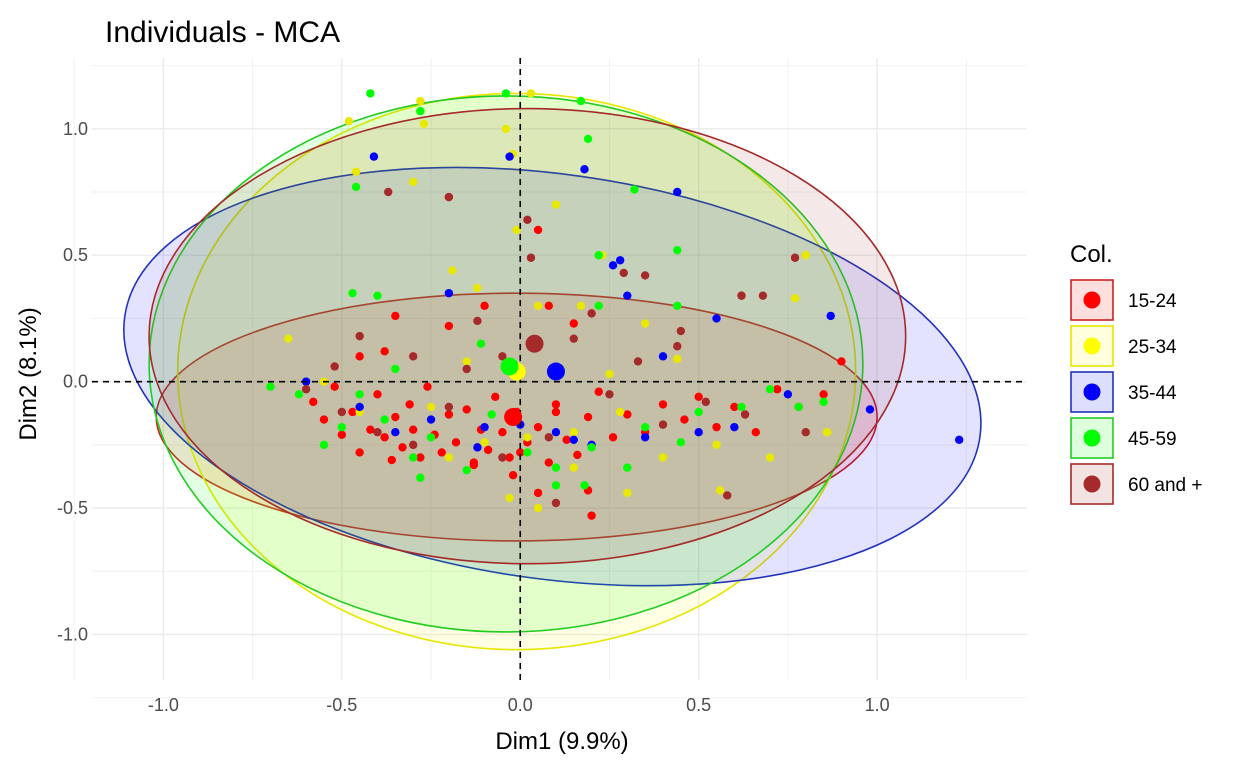 This screenshot has width=1248, height=768. What do you see at coordinates (75, 129) in the screenshot?
I see `y-tick-label: 1.0` at bounding box center [75, 129].